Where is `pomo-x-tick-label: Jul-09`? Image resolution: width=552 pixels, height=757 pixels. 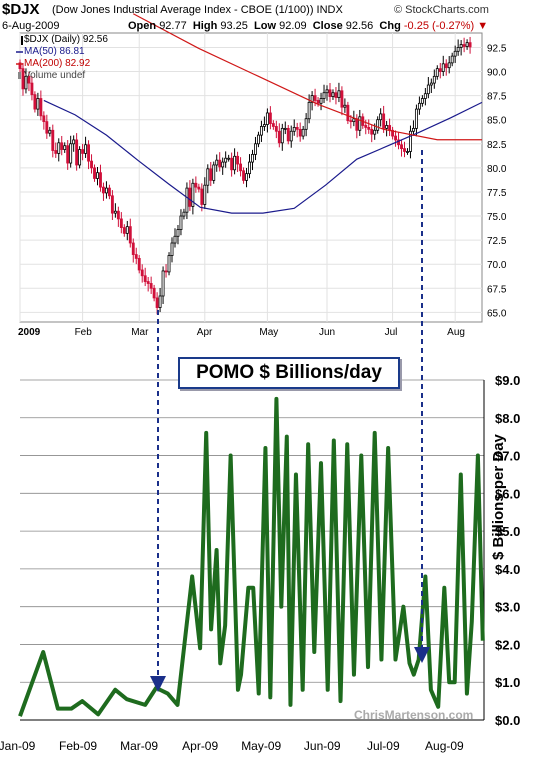 pomo-x-tick-label: Jul-09 is located at coordinates (383, 746).